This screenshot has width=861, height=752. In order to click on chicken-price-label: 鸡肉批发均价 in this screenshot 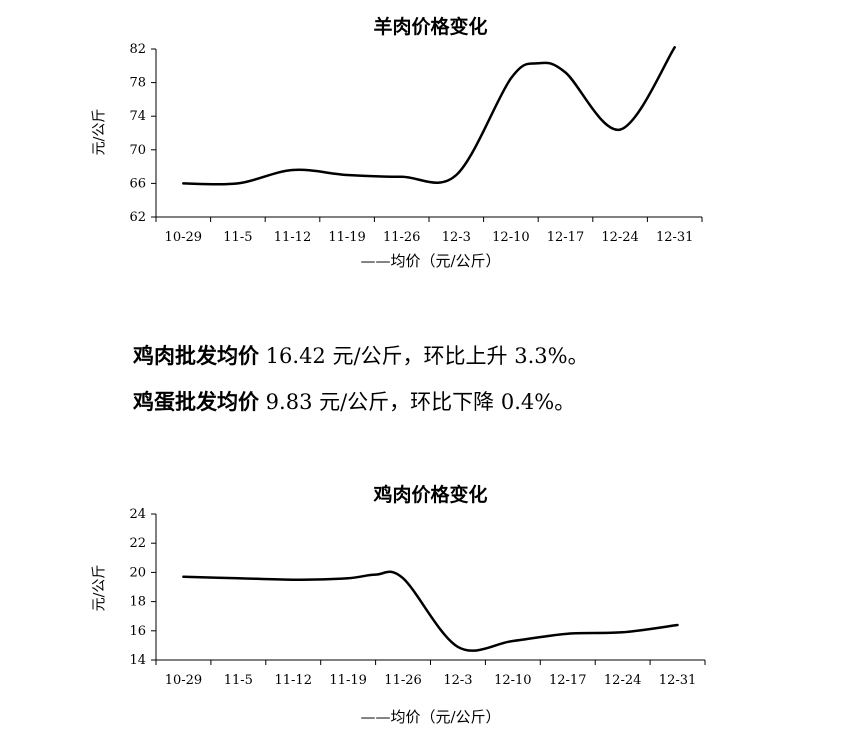, I will do `click(196, 355)`.